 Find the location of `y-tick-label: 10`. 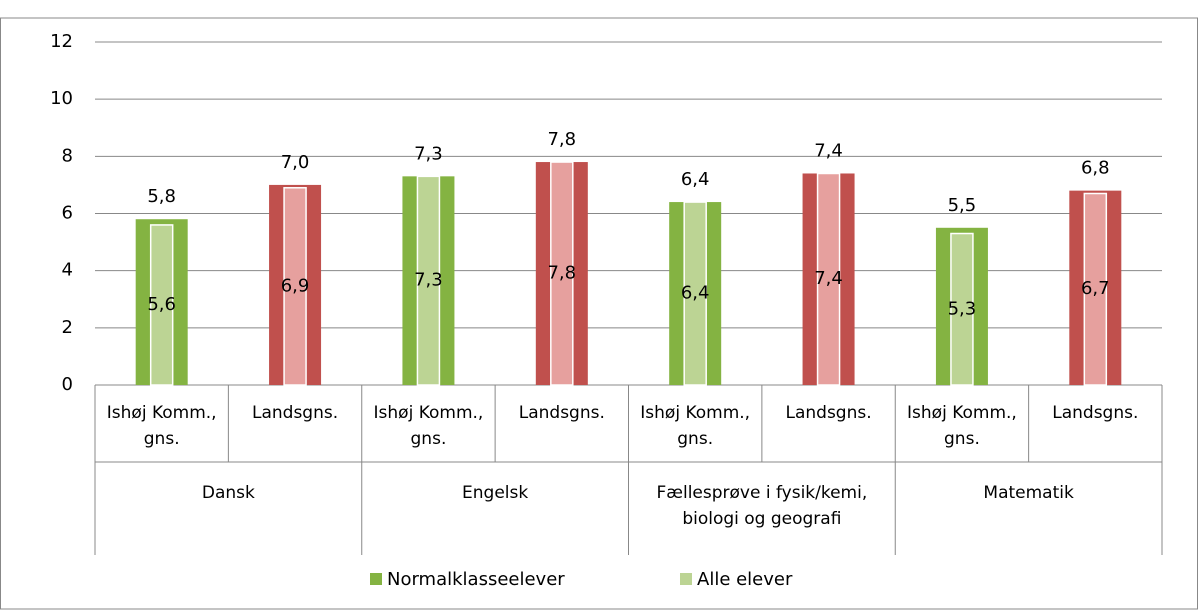

y-tick-label: 10 is located at coordinates (61, 98).